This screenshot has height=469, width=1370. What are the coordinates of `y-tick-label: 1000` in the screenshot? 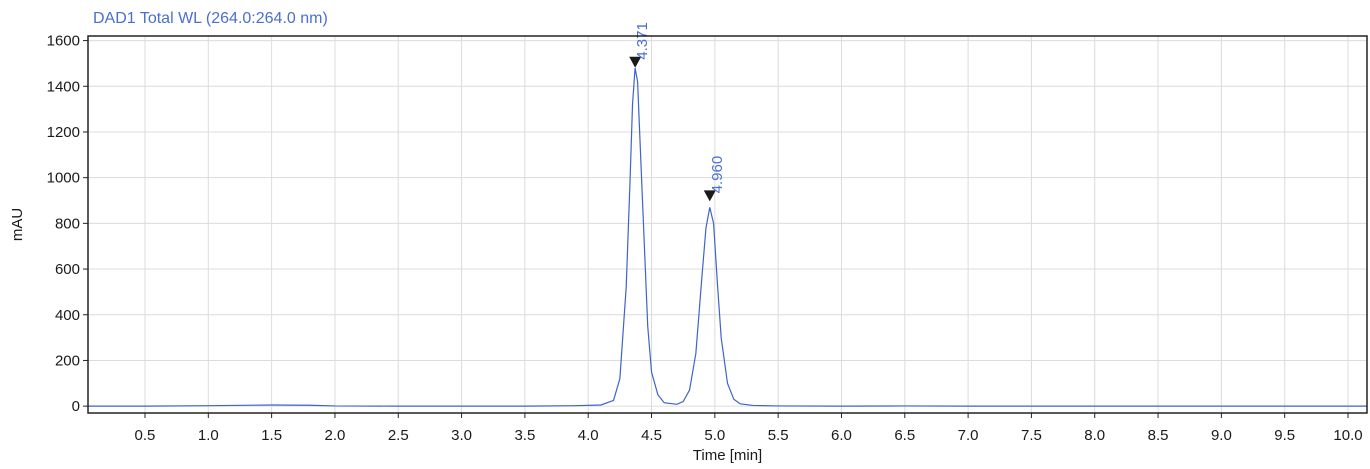 It's located at (63, 178).